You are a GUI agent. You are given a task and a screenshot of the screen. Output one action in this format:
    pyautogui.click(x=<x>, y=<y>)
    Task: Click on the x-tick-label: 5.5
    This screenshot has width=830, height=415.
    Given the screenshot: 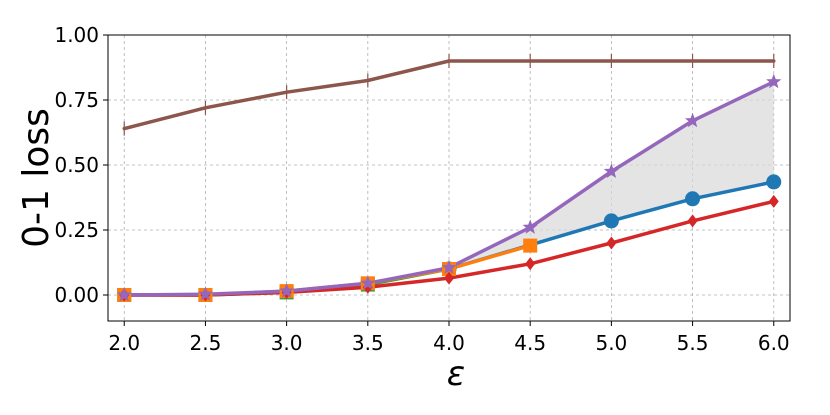 What is the action you would take?
    pyautogui.click(x=693, y=343)
    